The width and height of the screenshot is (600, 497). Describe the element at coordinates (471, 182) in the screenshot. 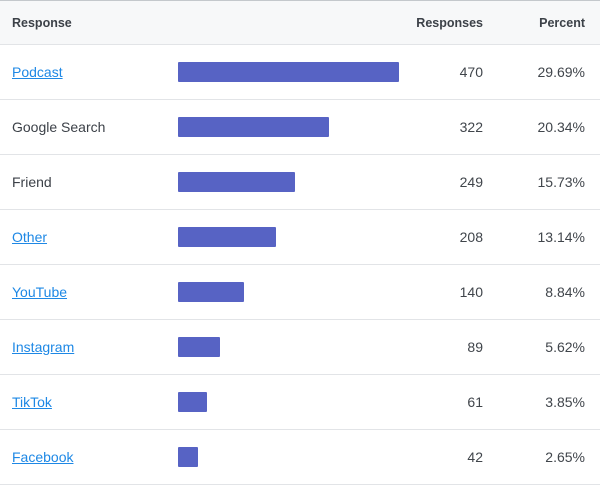

I see `responses-count: 249` at that location.